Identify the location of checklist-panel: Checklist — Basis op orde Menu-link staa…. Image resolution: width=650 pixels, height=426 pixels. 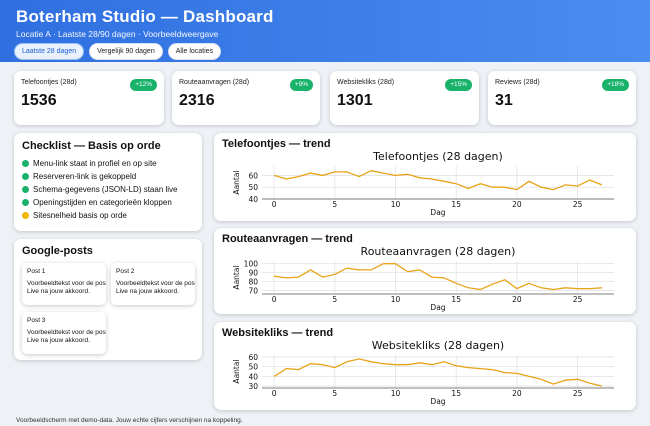
(108, 182).